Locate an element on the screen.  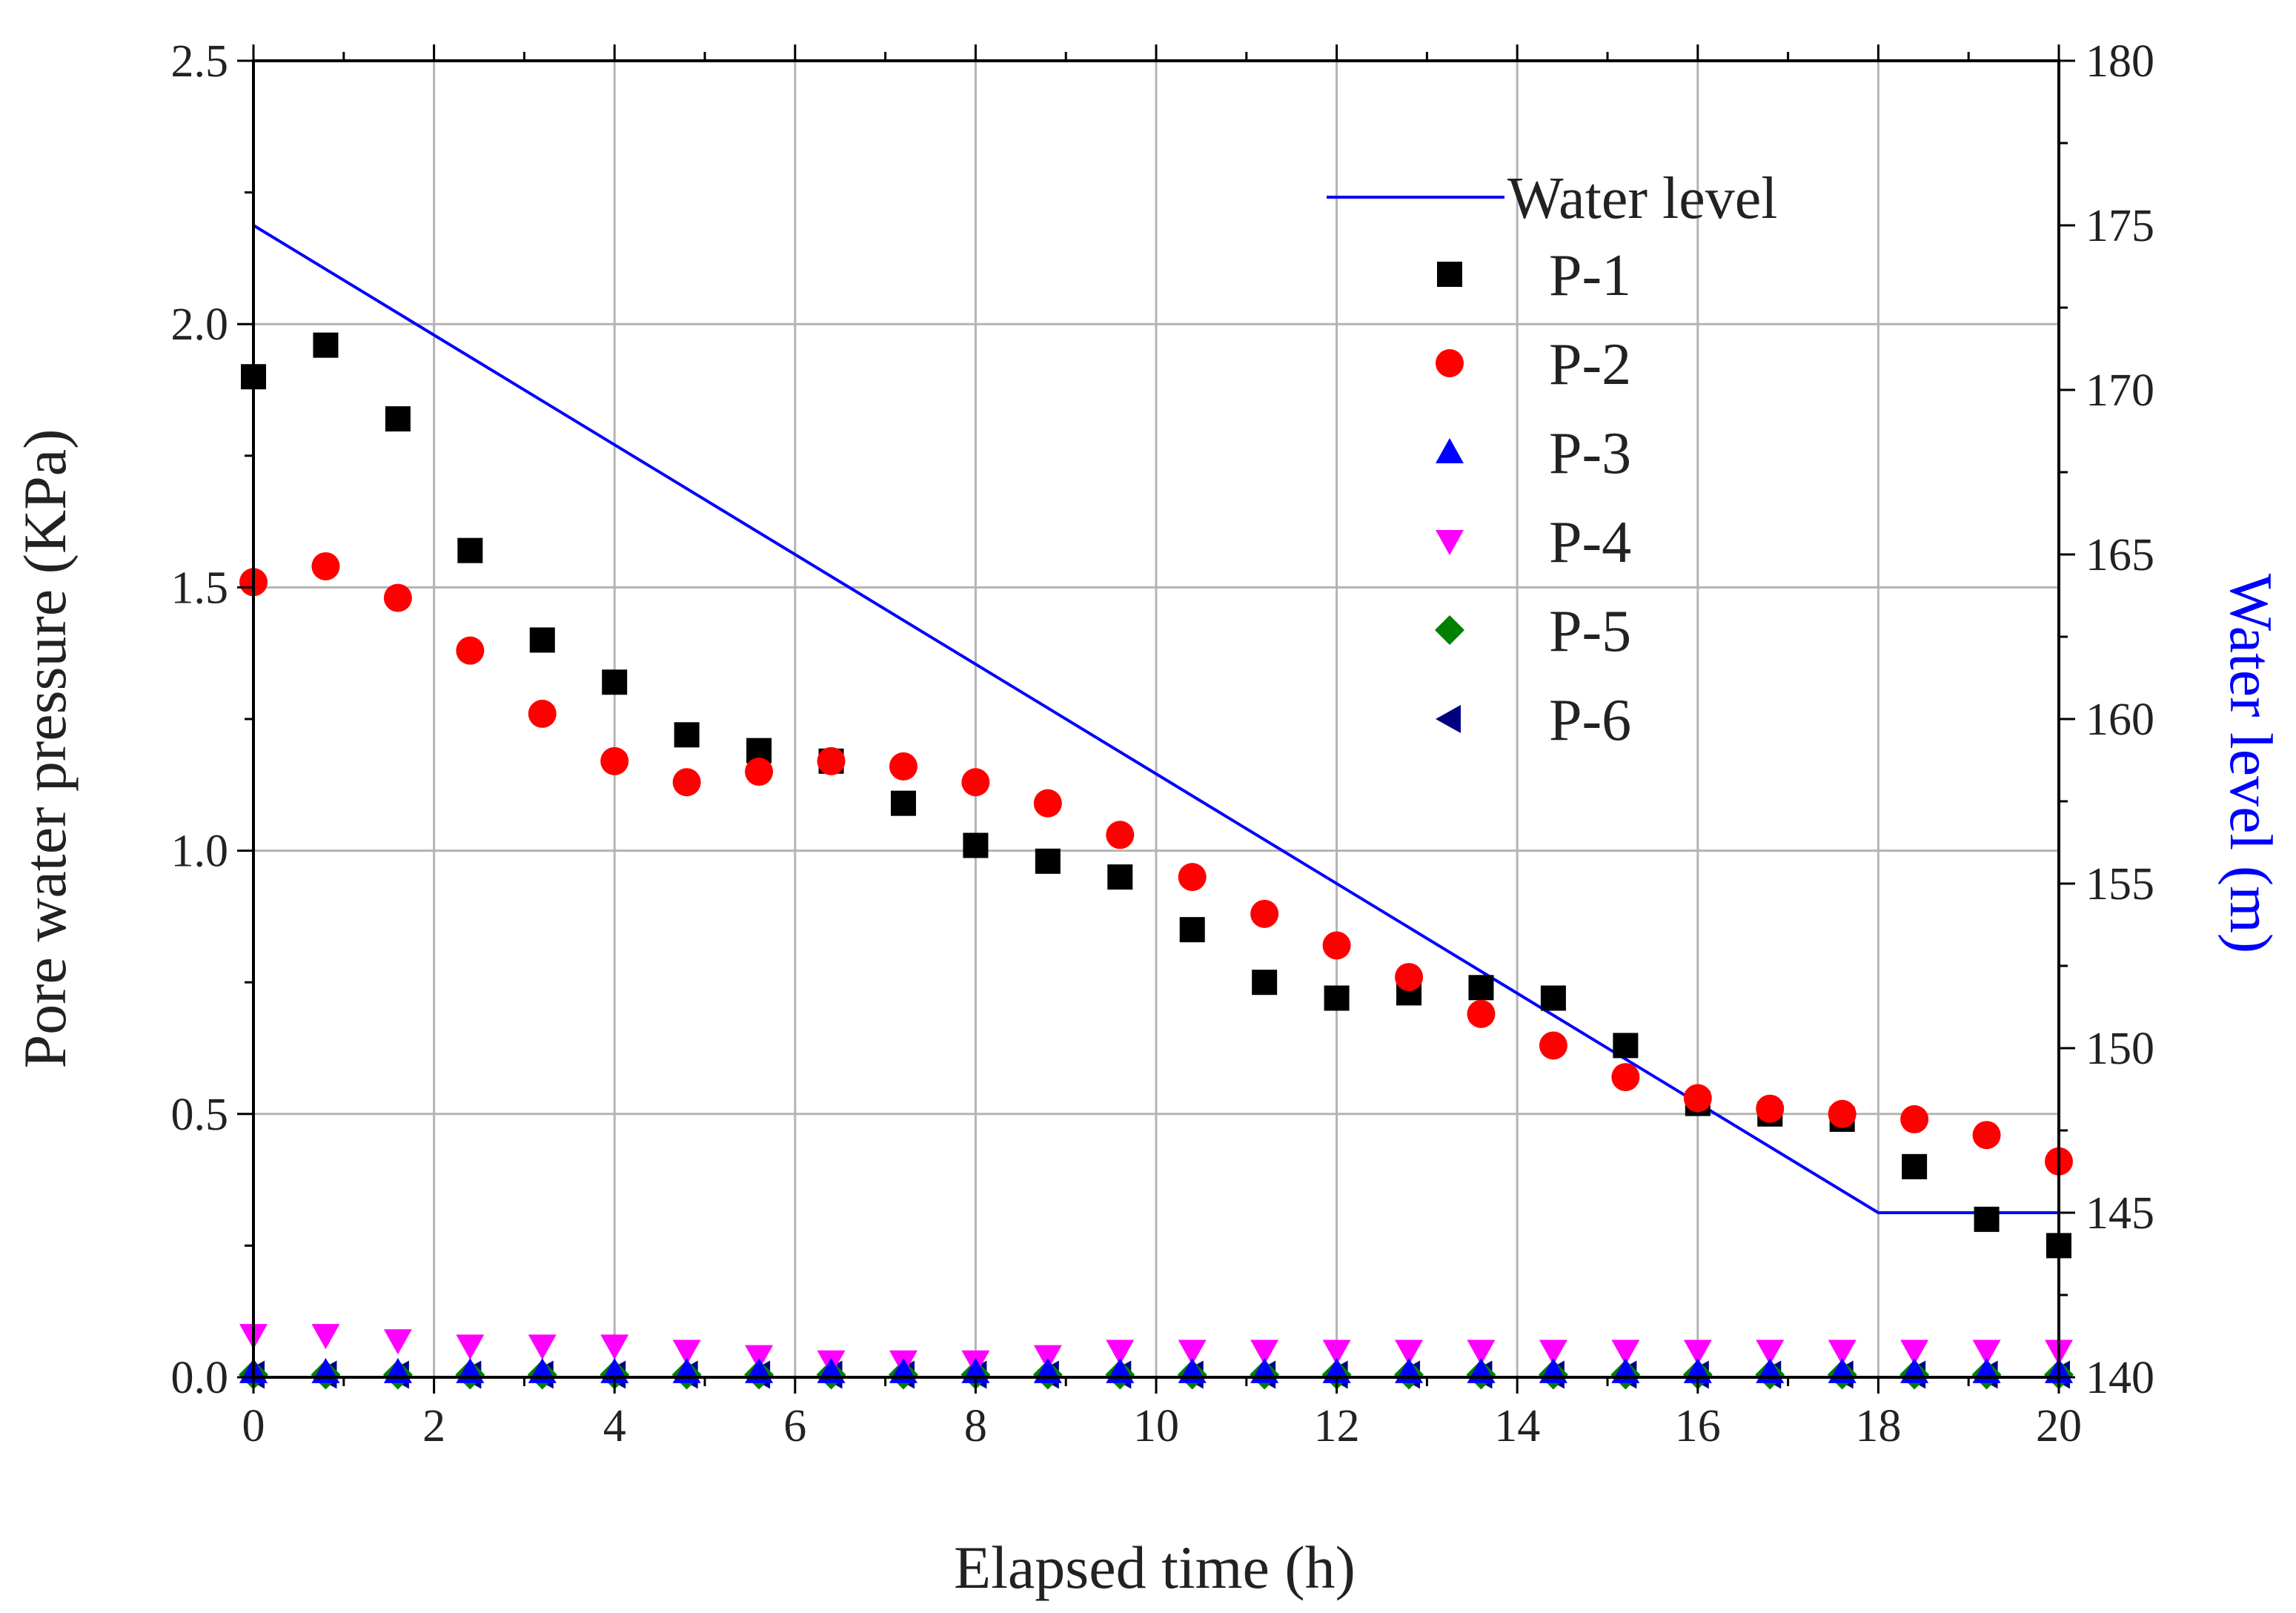
y2-axis-title: Water level (m) is located at coordinates (2251, 763).